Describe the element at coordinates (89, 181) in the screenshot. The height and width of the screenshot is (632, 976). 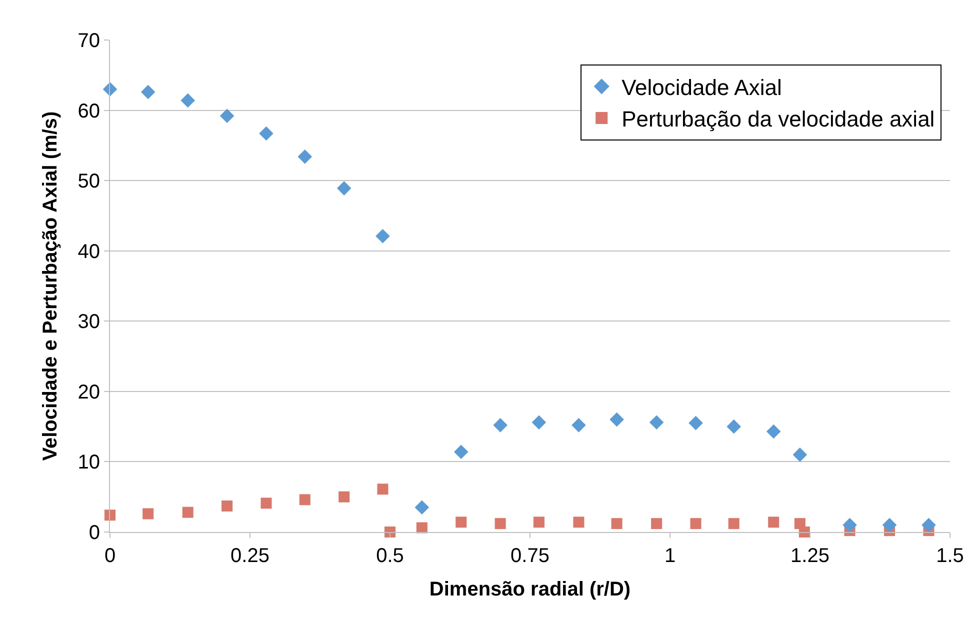
I see `y-tick-label: 50` at that location.